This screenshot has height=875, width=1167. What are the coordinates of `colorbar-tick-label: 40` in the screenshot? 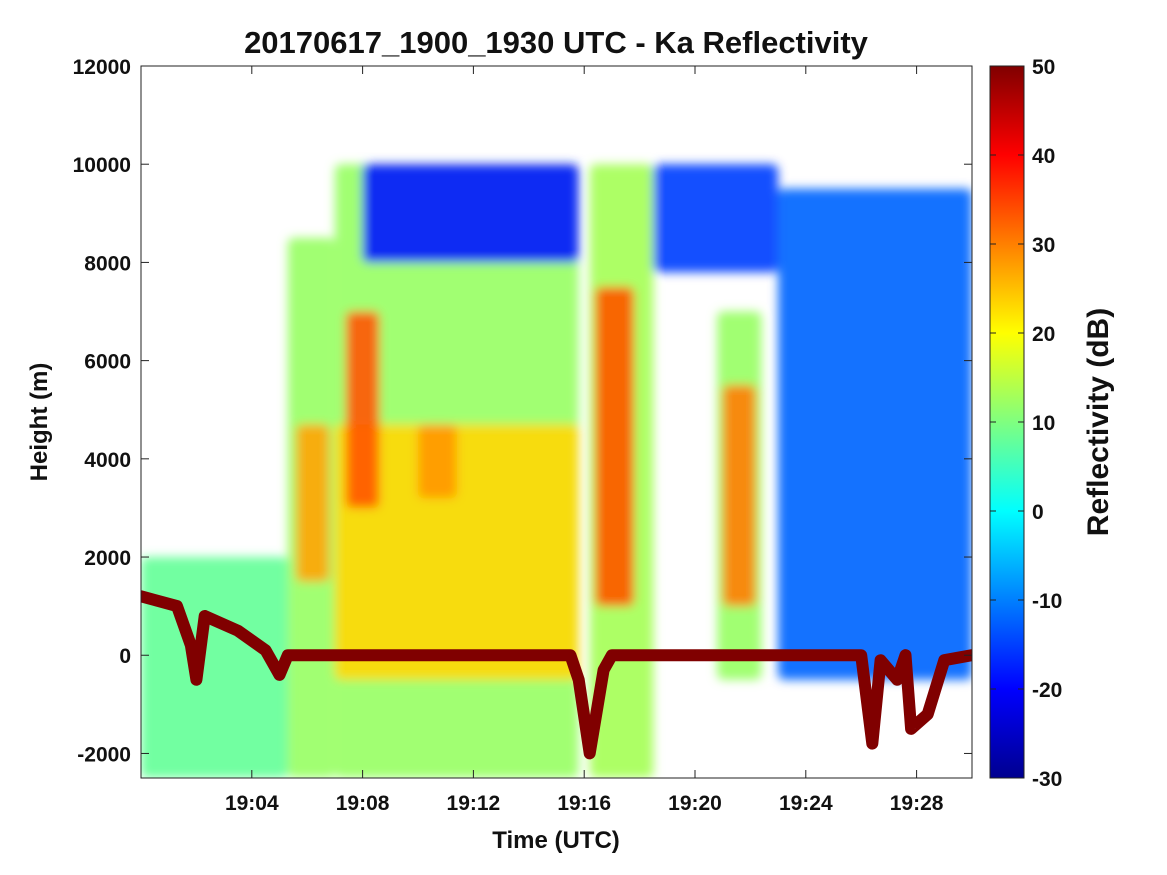 It's located at (1043, 156).